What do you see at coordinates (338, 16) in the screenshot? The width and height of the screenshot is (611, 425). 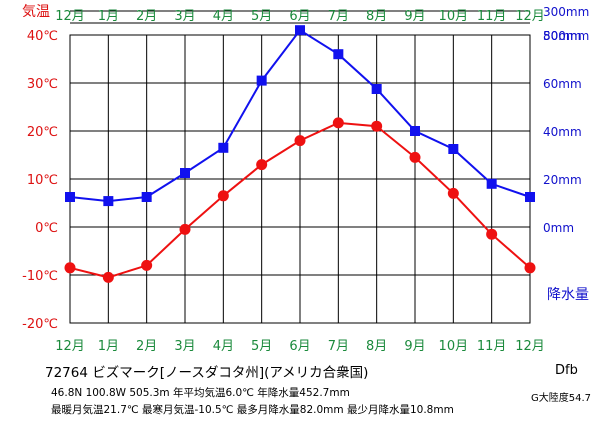 I see `month-label-top: 7月` at bounding box center [338, 16].